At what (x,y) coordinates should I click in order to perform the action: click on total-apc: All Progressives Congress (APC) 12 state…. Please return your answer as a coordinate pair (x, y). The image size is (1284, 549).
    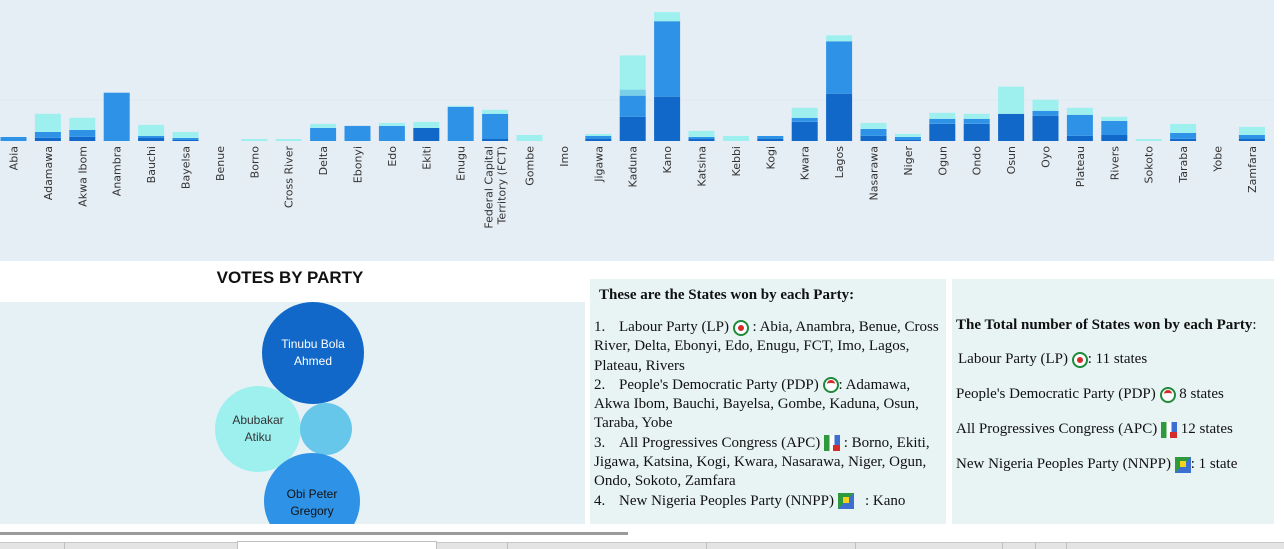
    Looking at the image, I should click on (1113, 429).